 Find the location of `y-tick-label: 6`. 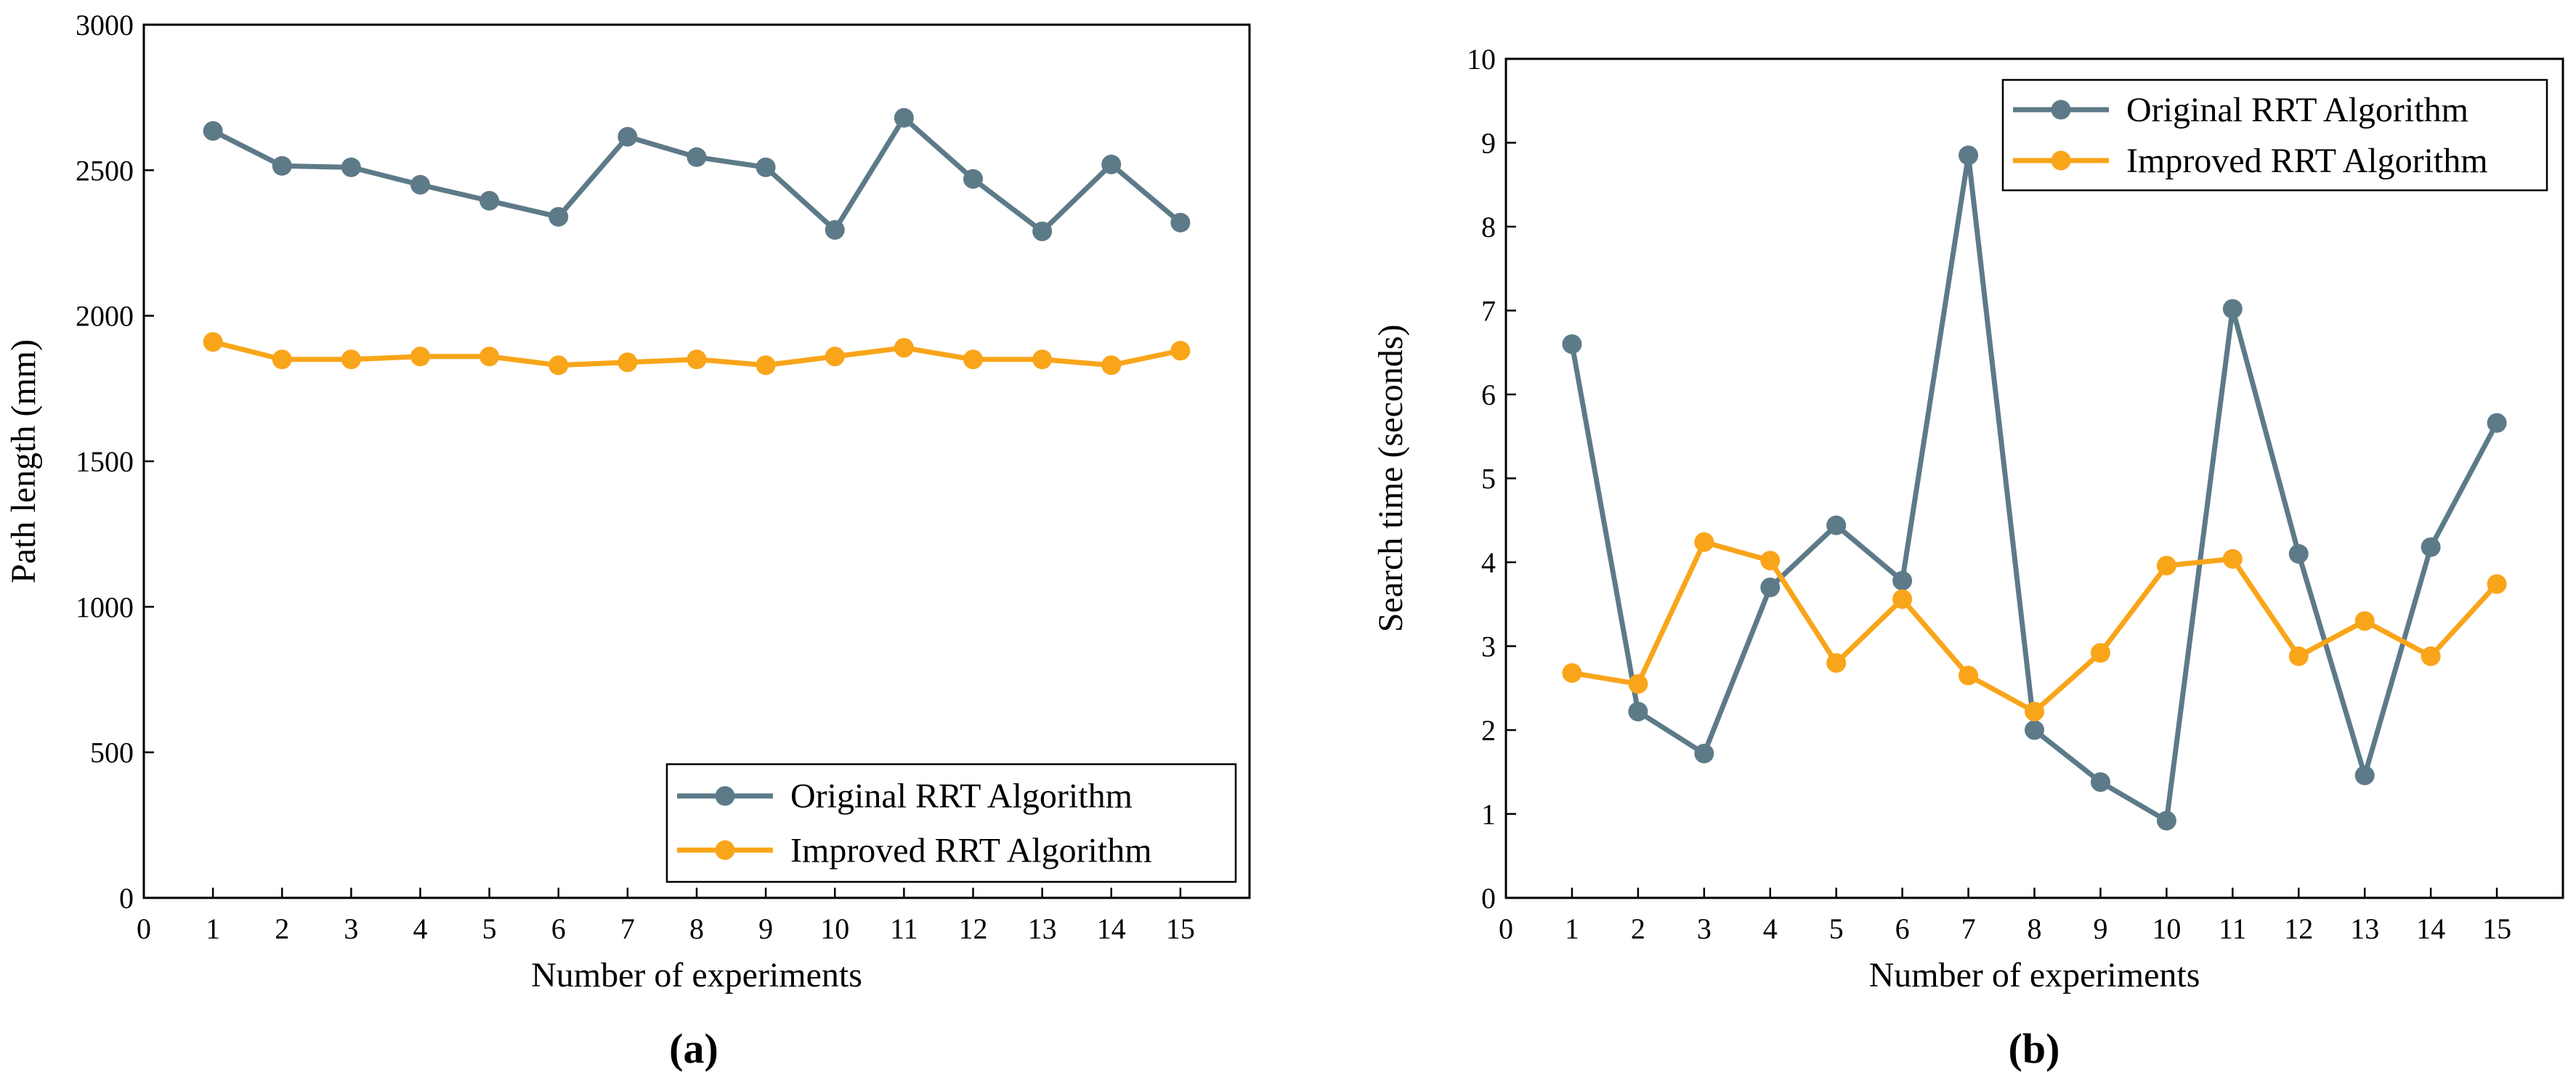

y-tick-label: 6 is located at coordinates (1489, 394).